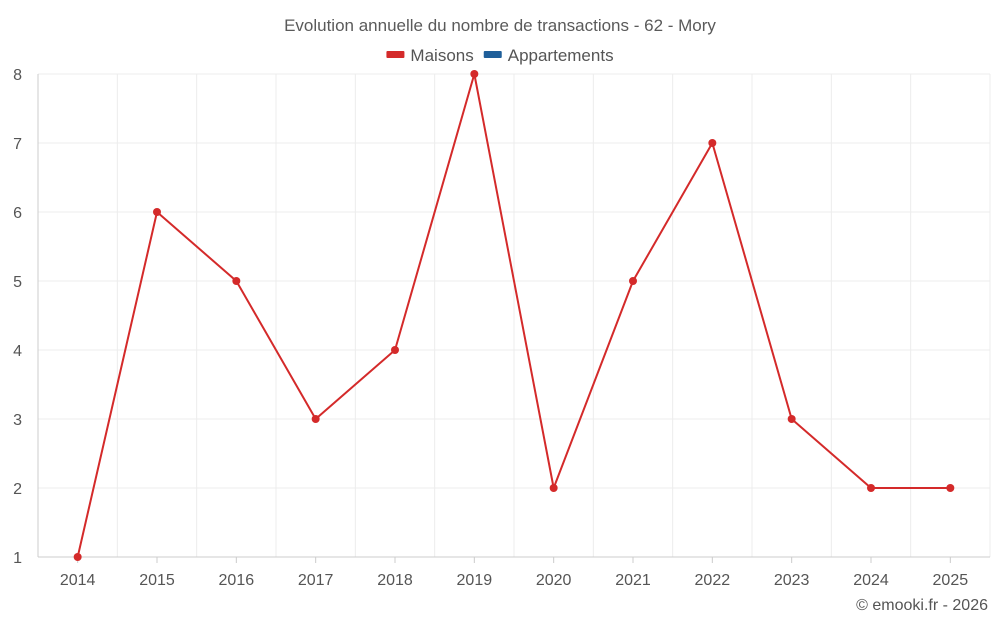  I want to click on x-tick-label: 2023, so click(792, 580).